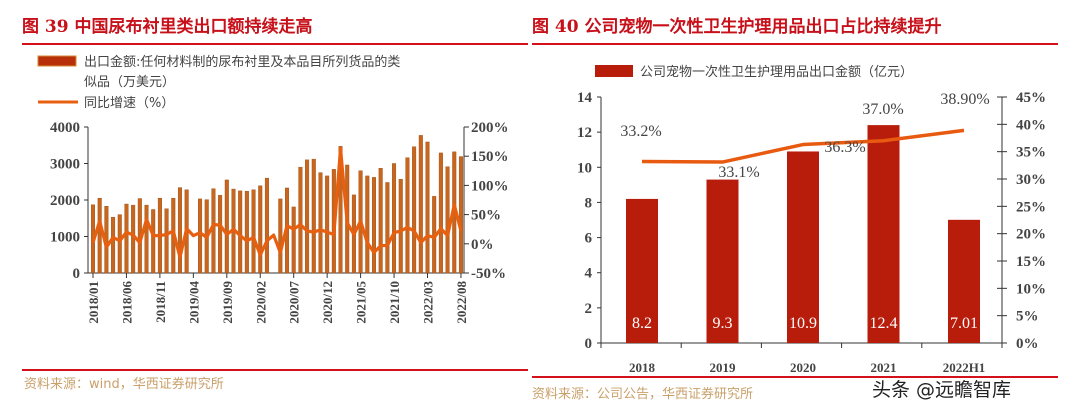 The image size is (1080, 406). What do you see at coordinates (1031, 180) in the screenshot?
I see `right-y-tick-label: 30%` at bounding box center [1031, 180].